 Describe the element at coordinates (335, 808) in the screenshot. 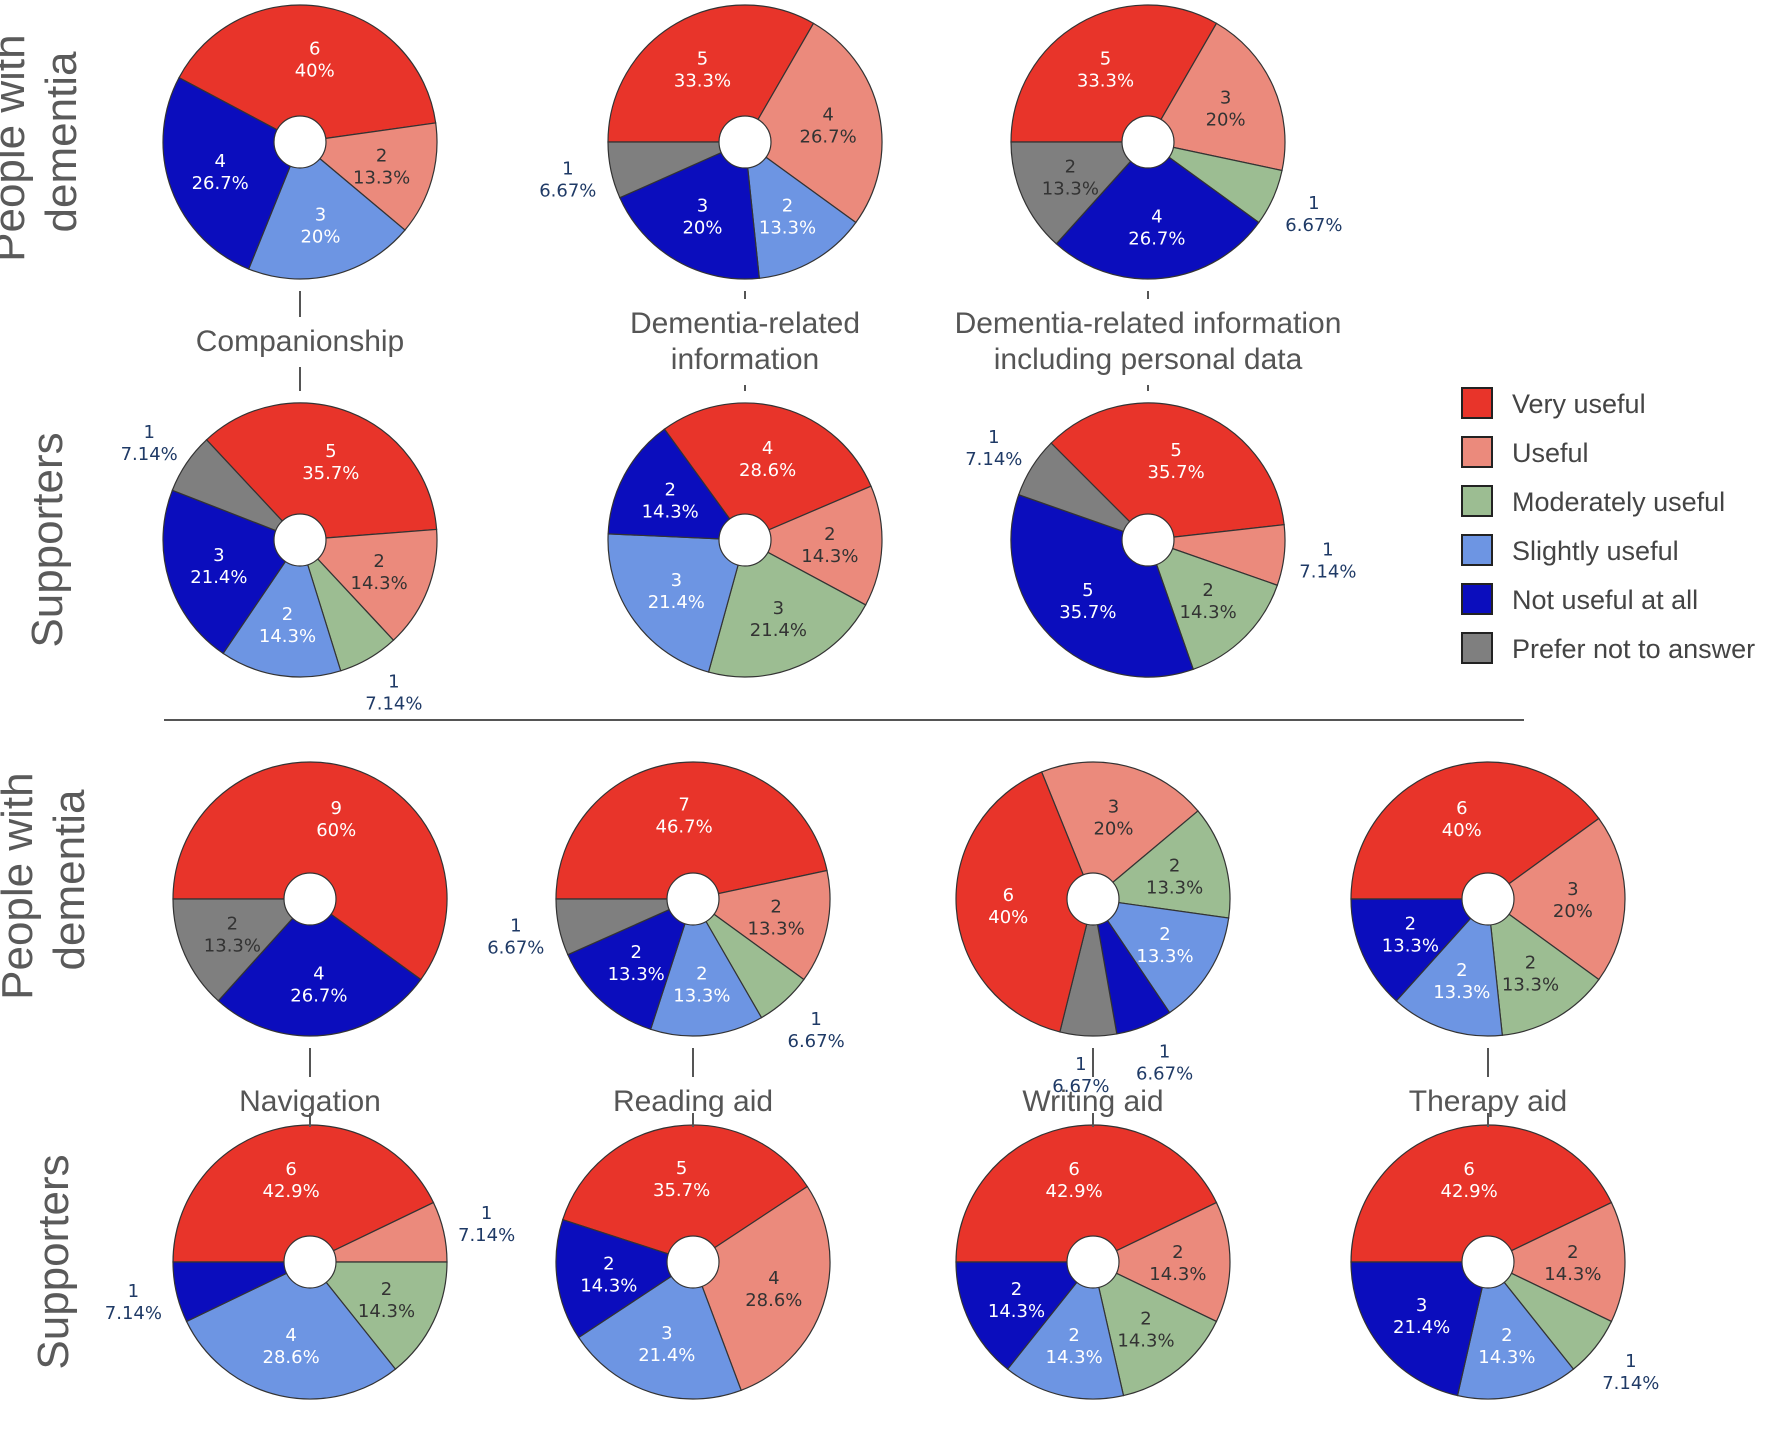

I see `slice-count: 9` at that location.